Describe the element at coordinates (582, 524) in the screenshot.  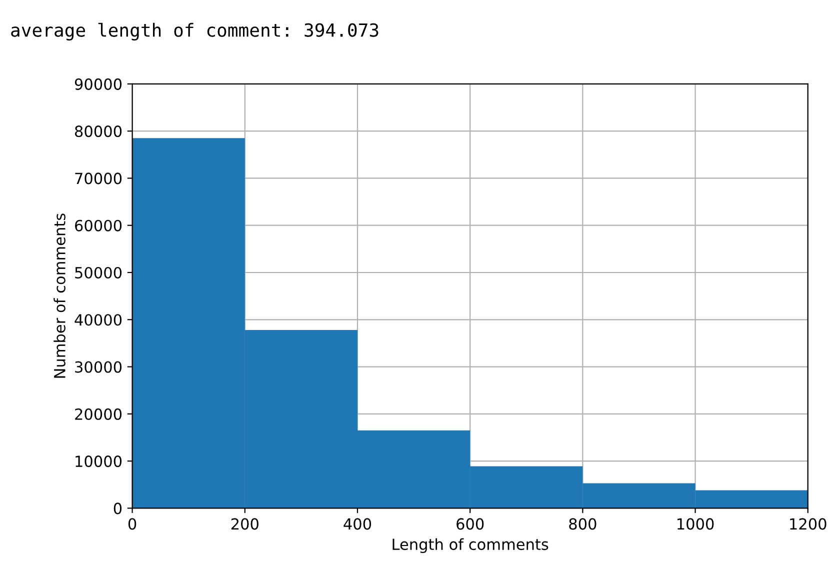
I see `x-tick-label: 800` at that location.